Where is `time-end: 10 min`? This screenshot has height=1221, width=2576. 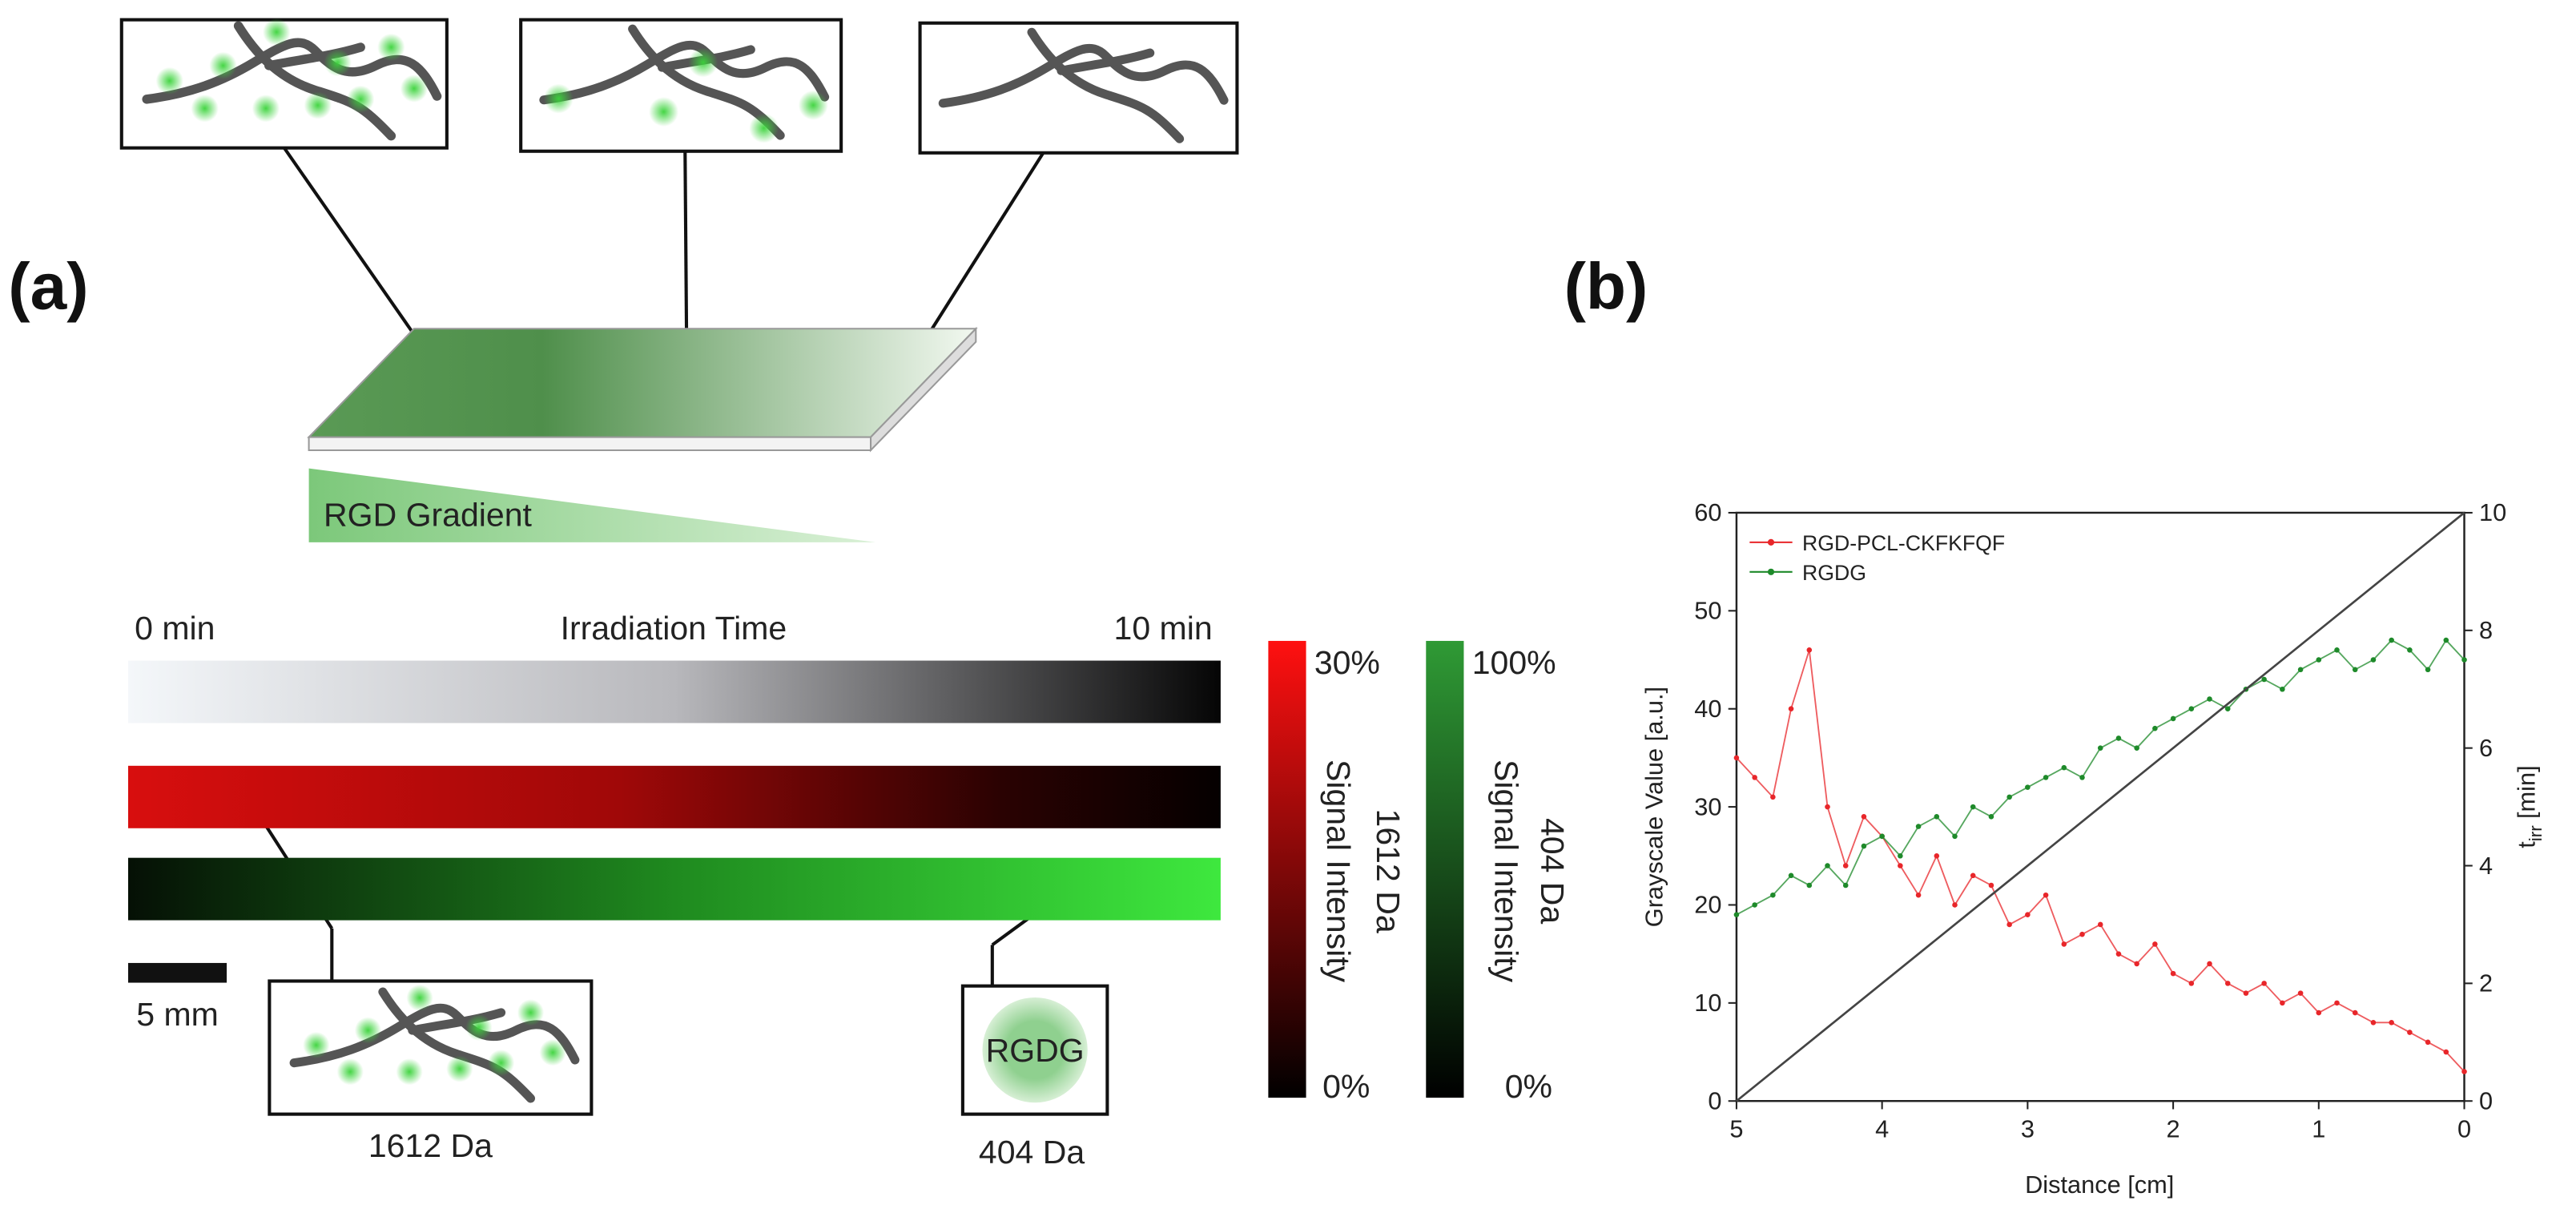
time-end: 10 min is located at coordinates (1163, 628).